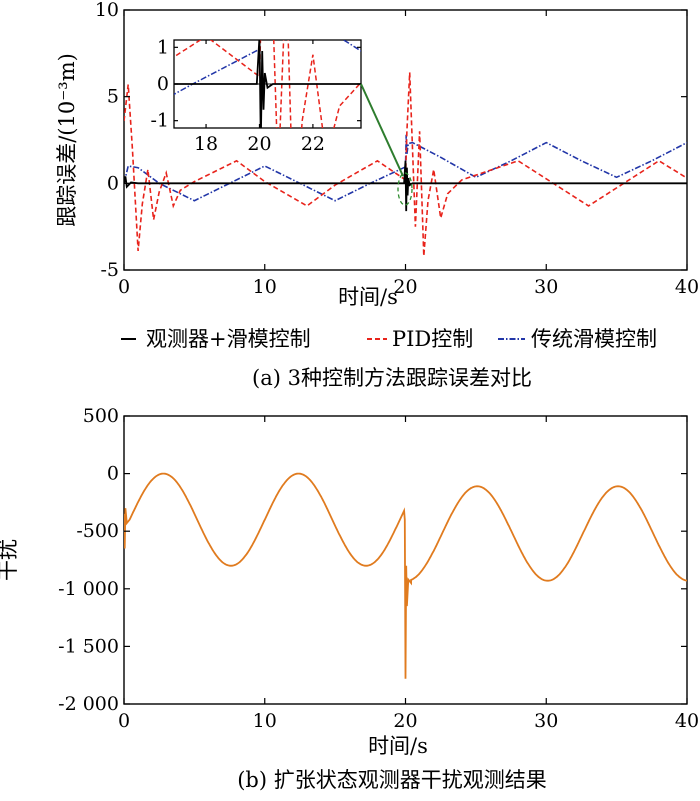 The width and height of the screenshot is (700, 801). I want to click on chart-b-xtick-label: 30, so click(546, 721).